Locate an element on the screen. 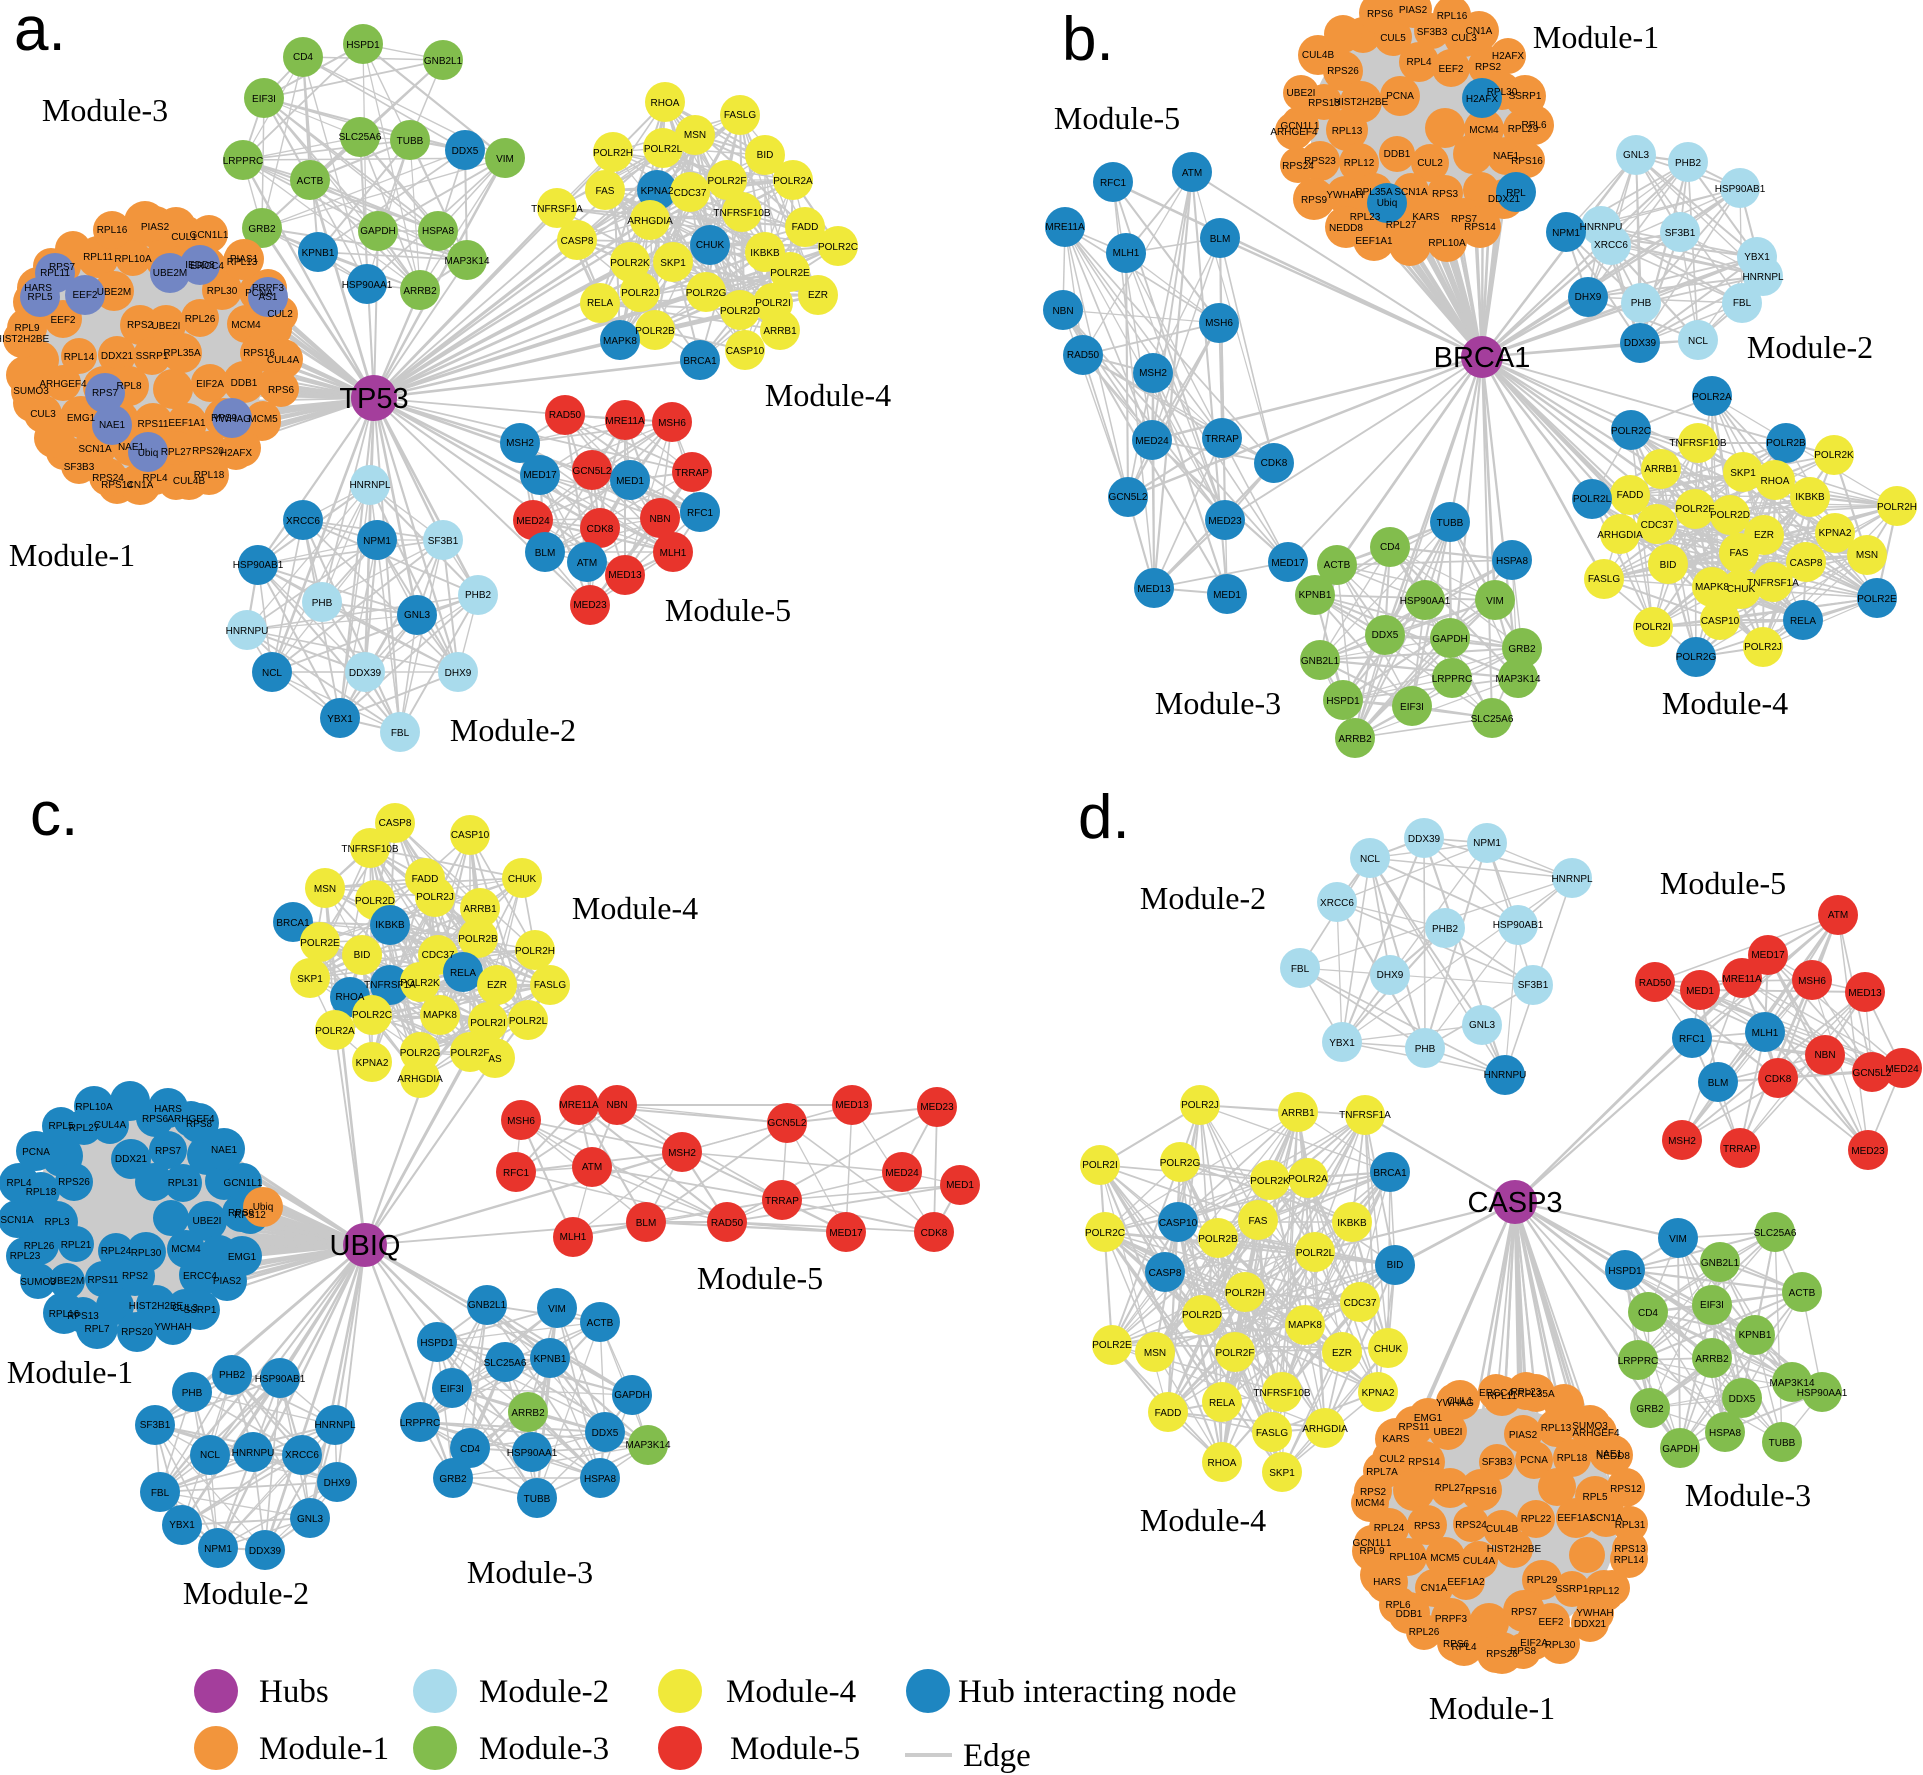 This screenshot has width=1923, height=1775. svg-text: CN1A is located at coordinates (1479, 31).